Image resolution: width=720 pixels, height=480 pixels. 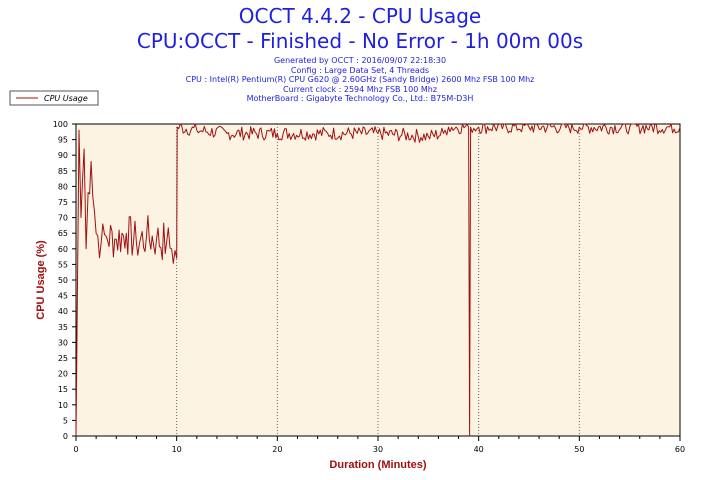 What do you see at coordinates (360, 70) in the screenshot?
I see `info-config: Config : Large Data Set, 4 Threads` at bounding box center [360, 70].